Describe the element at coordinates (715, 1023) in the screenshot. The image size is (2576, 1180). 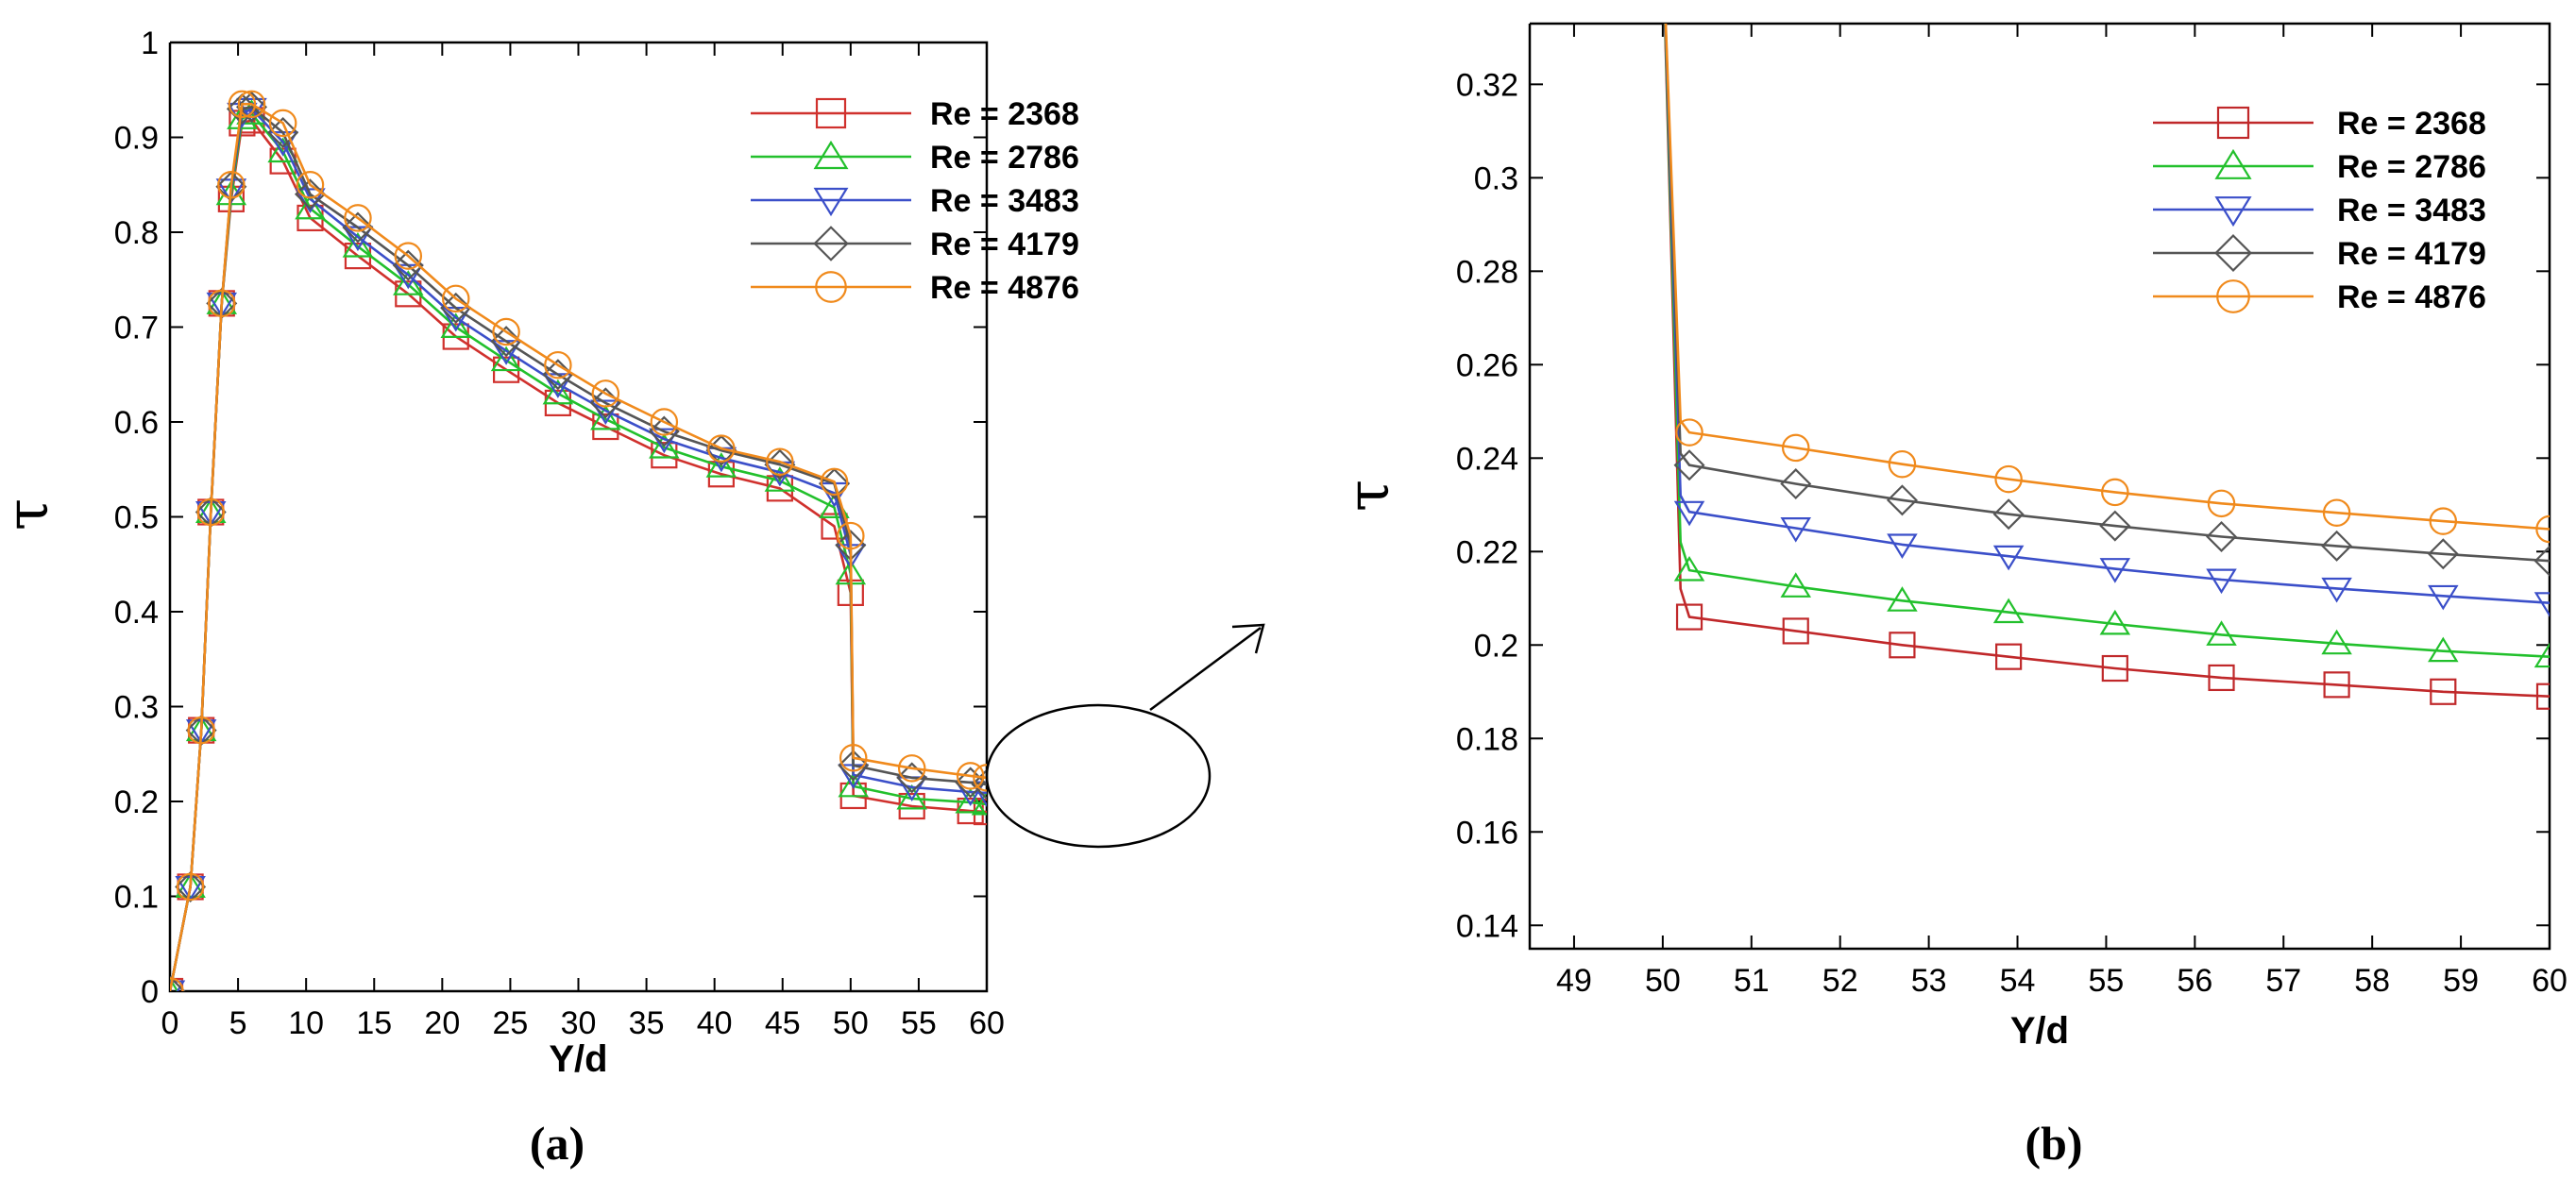
I see `x-tick-label: 40` at that location.